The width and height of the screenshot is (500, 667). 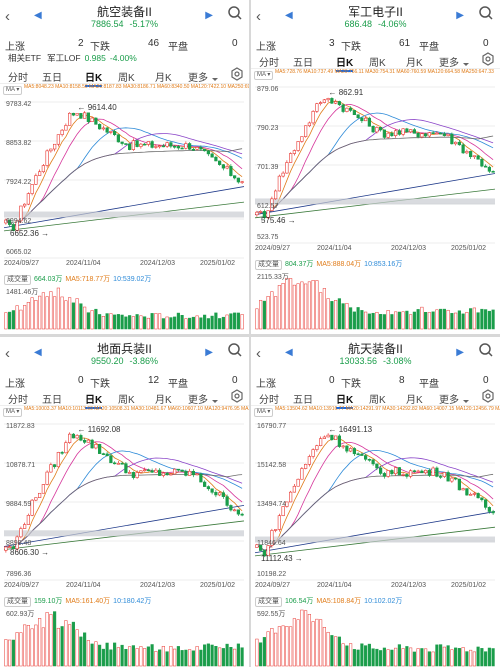 I want to click on index-price: 7886.54, so click(x=107, y=24).